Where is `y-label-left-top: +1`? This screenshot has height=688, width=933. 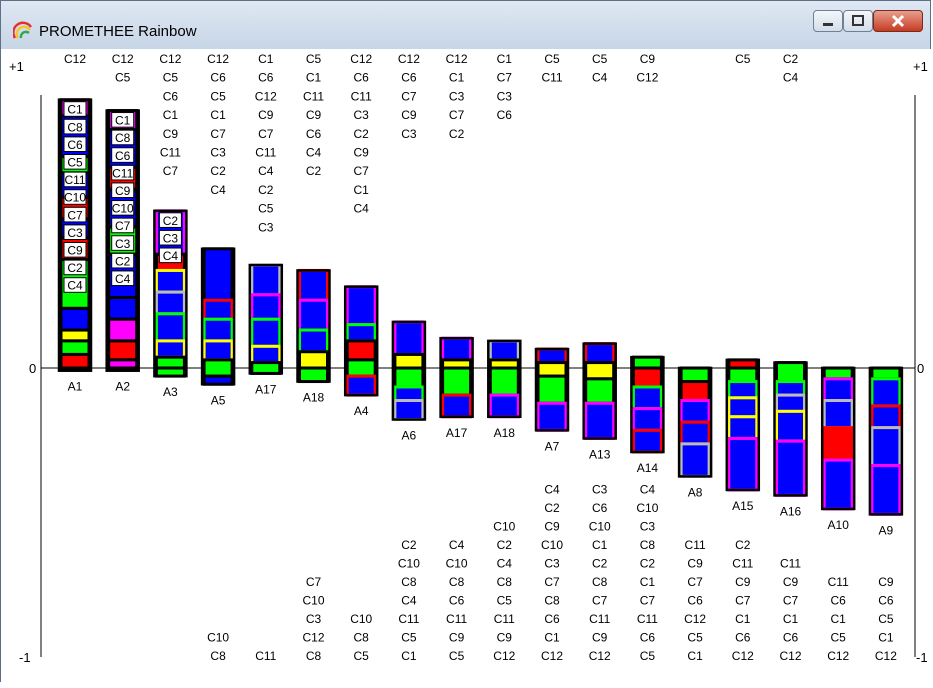
y-label-left-top: +1 is located at coordinates (16, 66).